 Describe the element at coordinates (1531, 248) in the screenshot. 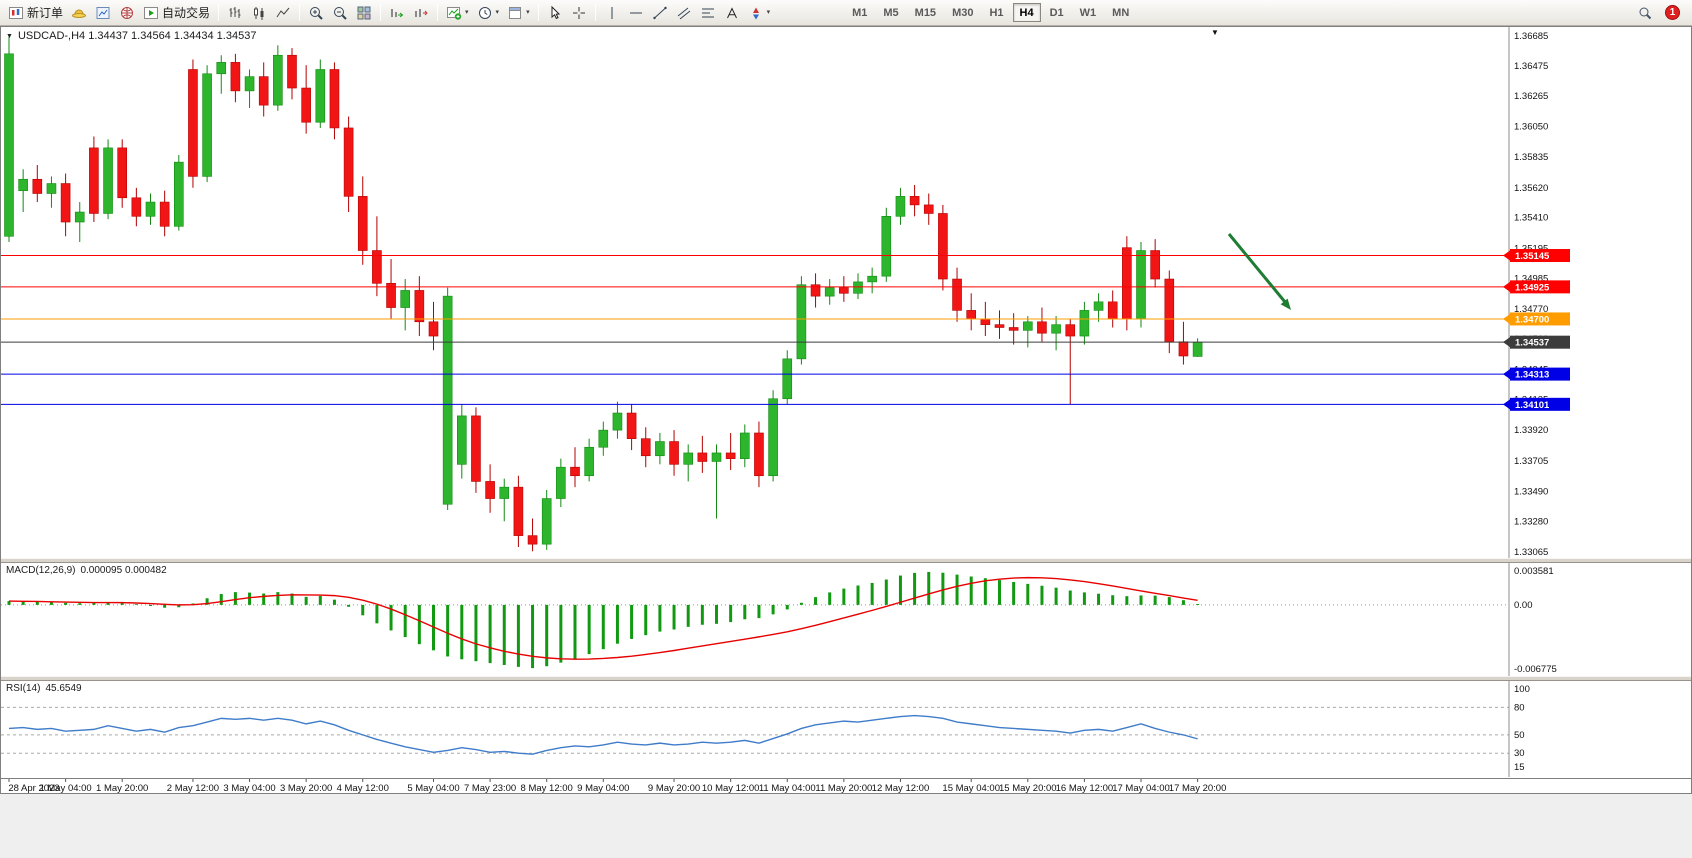

I see `price-axis-label: 1.35195` at that location.